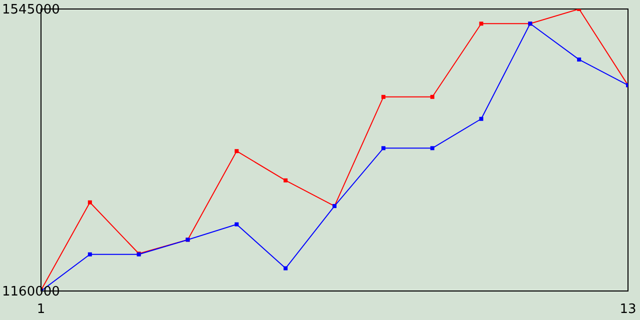 The image size is (640, 320). What do you see at coordinates (31, 292) in the screenshot?
I see `y-tick-label: 1160000` at bounding box center [31, 292].